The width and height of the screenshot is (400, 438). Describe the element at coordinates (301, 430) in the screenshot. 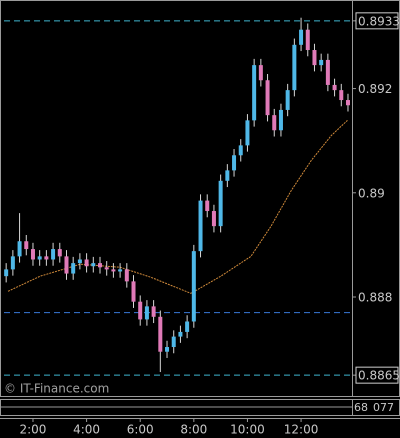

I see `x-tick-label: 12:00` at that location.